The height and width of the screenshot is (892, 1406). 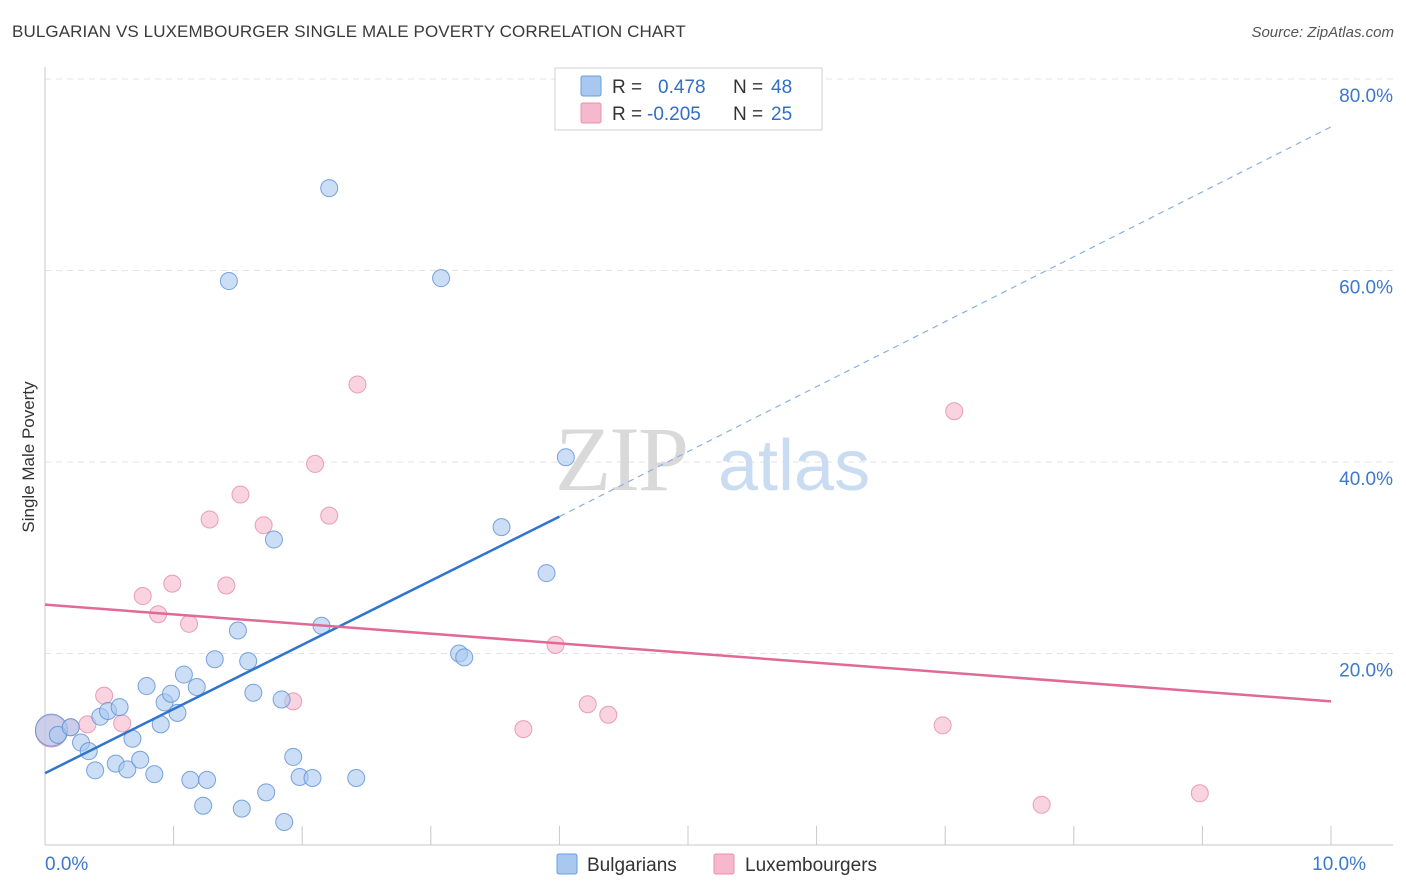 What do you see at coordinates (1366, 288) in the screenshot?
I see `y-tick-label-60: 60.0%` at bounding box center [1366, 288].